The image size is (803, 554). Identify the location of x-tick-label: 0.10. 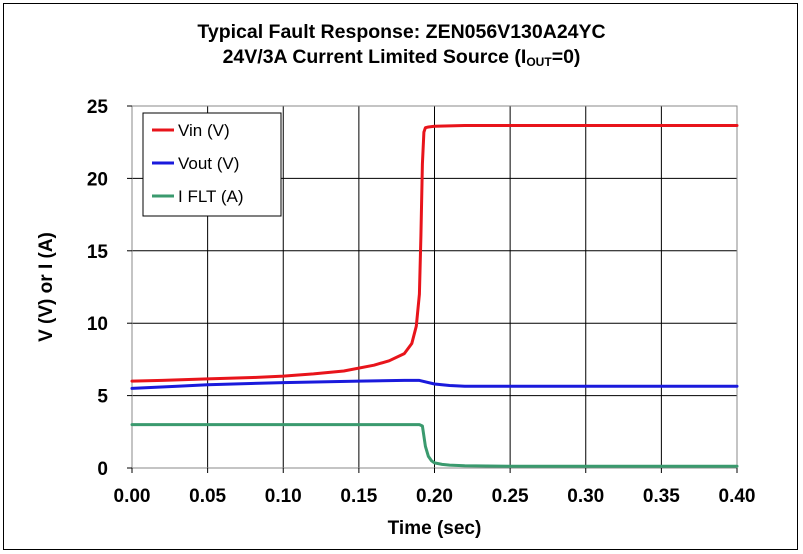
(283, 496).